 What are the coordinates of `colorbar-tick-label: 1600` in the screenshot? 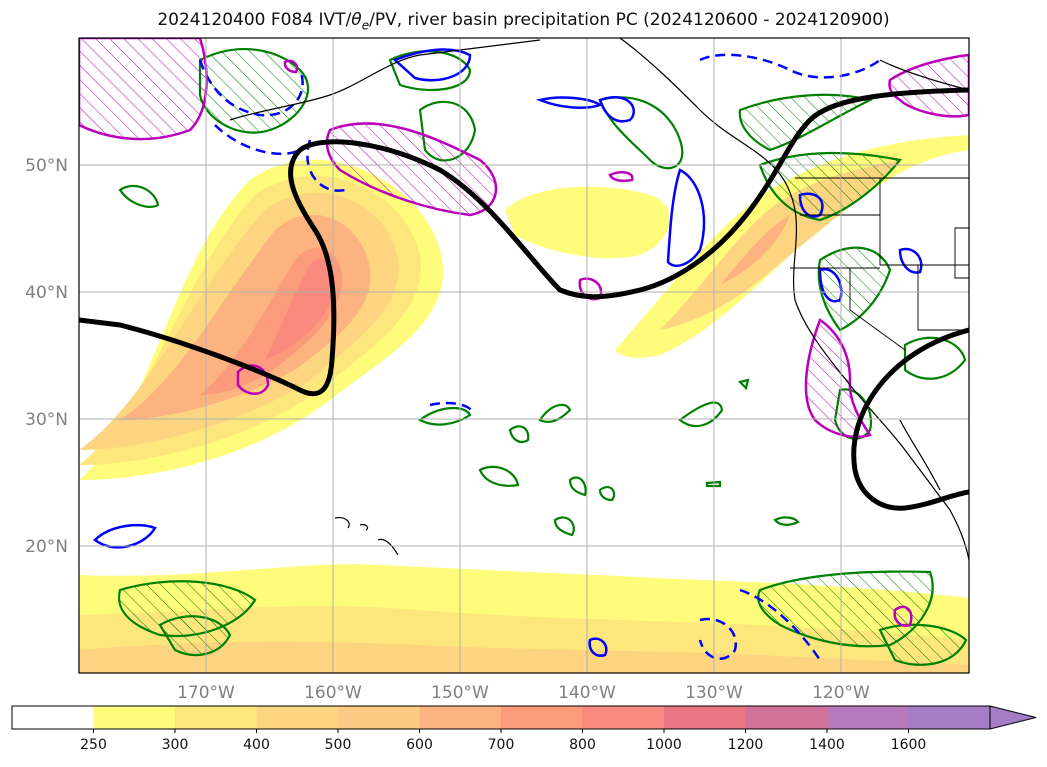 It's located at (909, 745).